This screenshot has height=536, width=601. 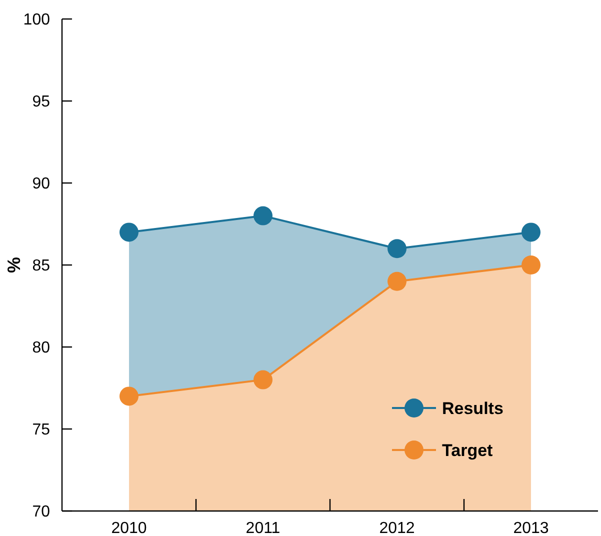 I want to click on y-tick-label: 95, so click(x=41, y=102).